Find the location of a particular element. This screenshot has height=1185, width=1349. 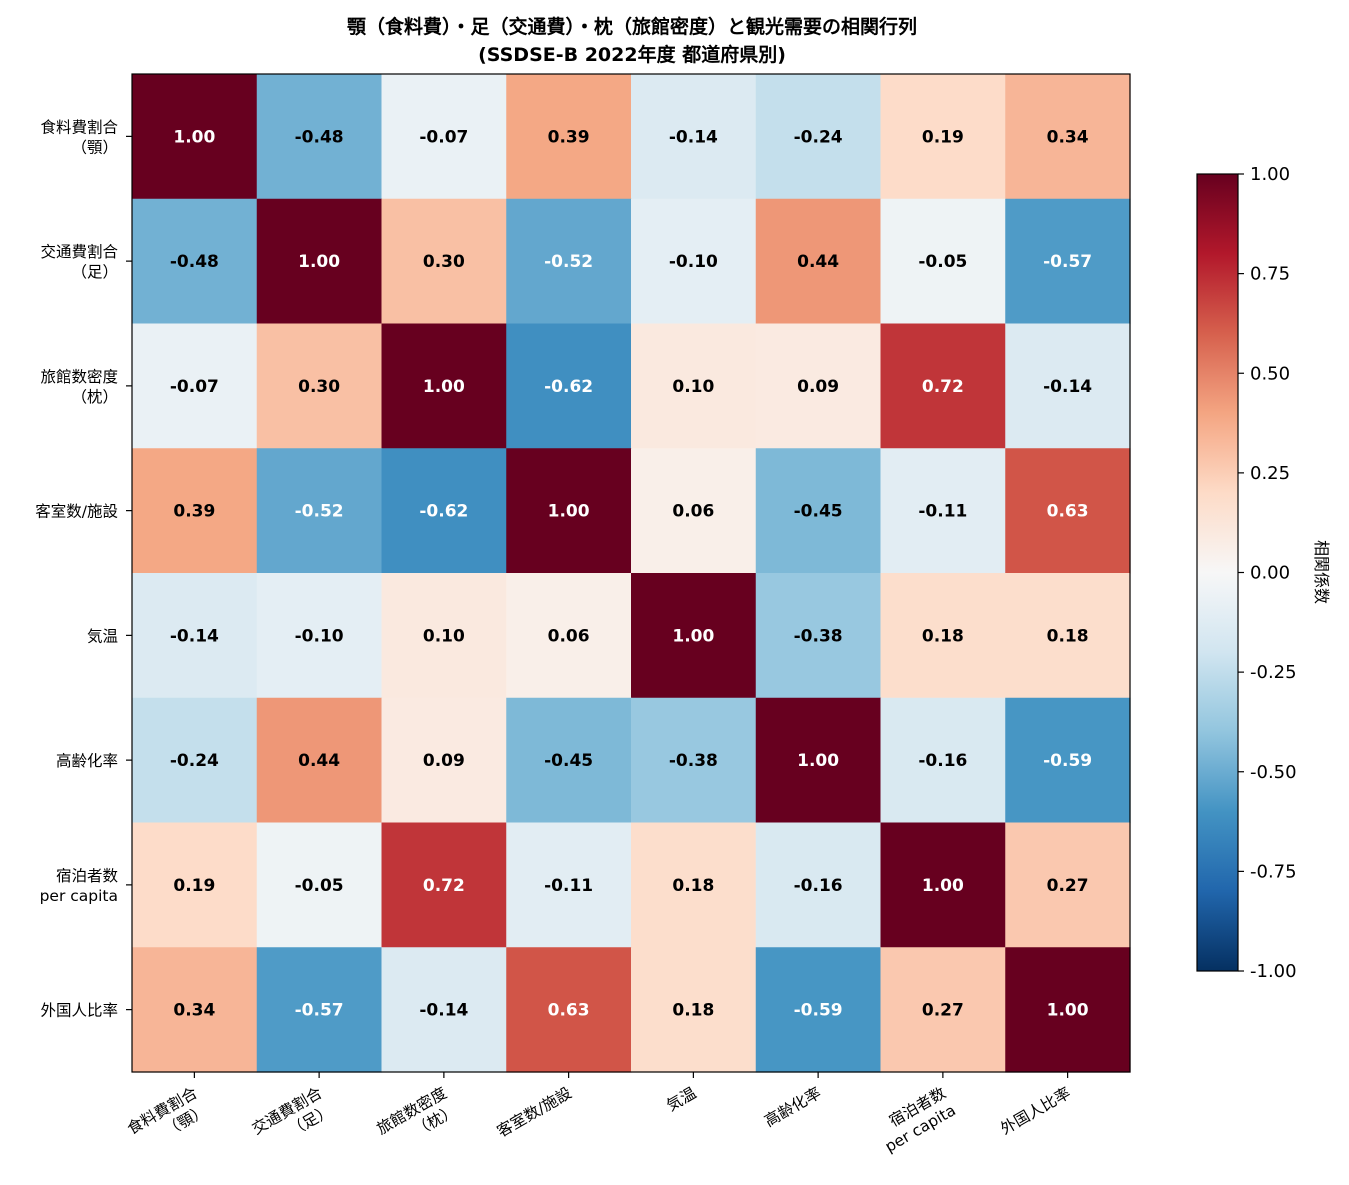

cell-value-label: -0.45 is located at coordinates (818, 512).